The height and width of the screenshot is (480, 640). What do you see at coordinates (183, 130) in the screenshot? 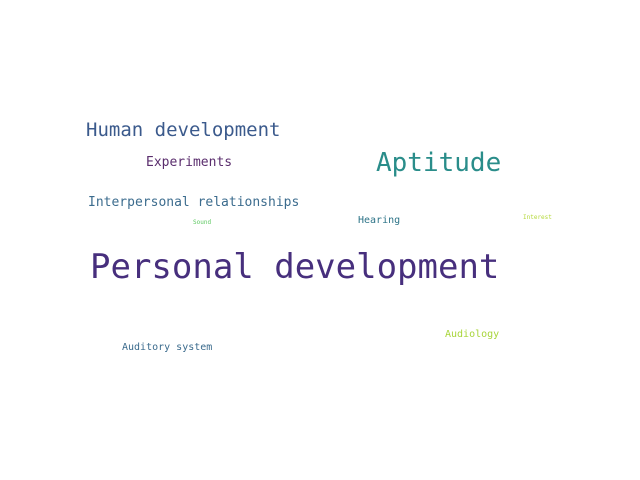
I see `word-human-development: Human development` at bounding box center [183, 130].